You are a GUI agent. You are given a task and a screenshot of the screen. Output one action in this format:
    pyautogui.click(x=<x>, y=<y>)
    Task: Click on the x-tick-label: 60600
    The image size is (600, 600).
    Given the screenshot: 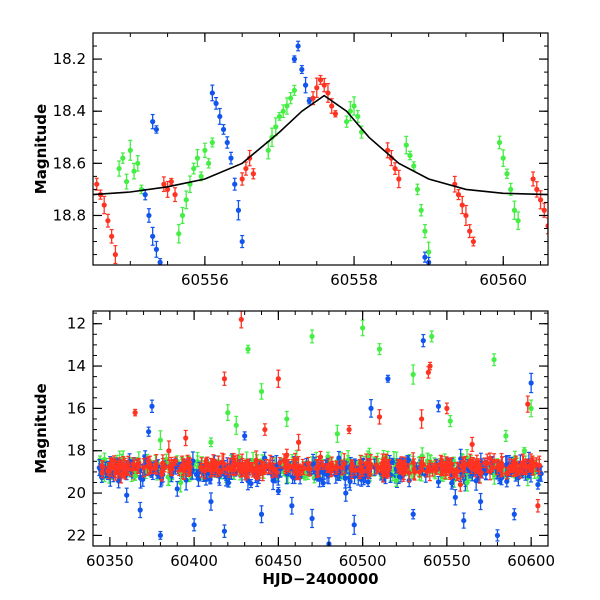 What is the action you would take?
    pyautogui.click(x=531, y=561)
    